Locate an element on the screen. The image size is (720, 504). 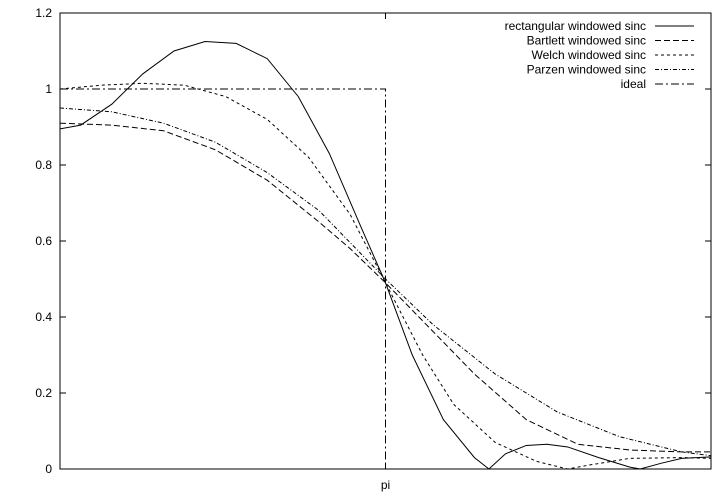
y-tick-label-3: 0.6 is located at coordinates (43, 241).